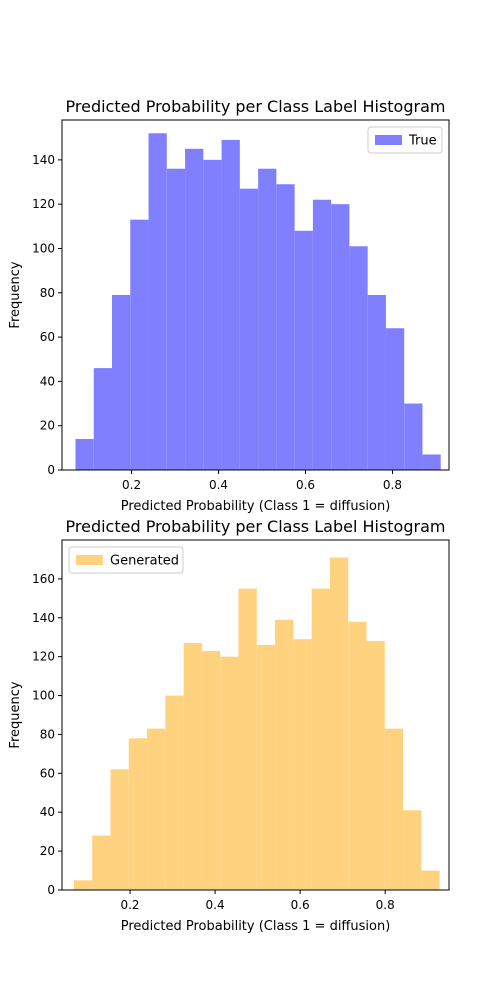 This screenshot has height=1000, width=500. What do you see at coordinates (422, 141) in the screenshot?
I see `legend-label: True` at bounding box center [422, 141].